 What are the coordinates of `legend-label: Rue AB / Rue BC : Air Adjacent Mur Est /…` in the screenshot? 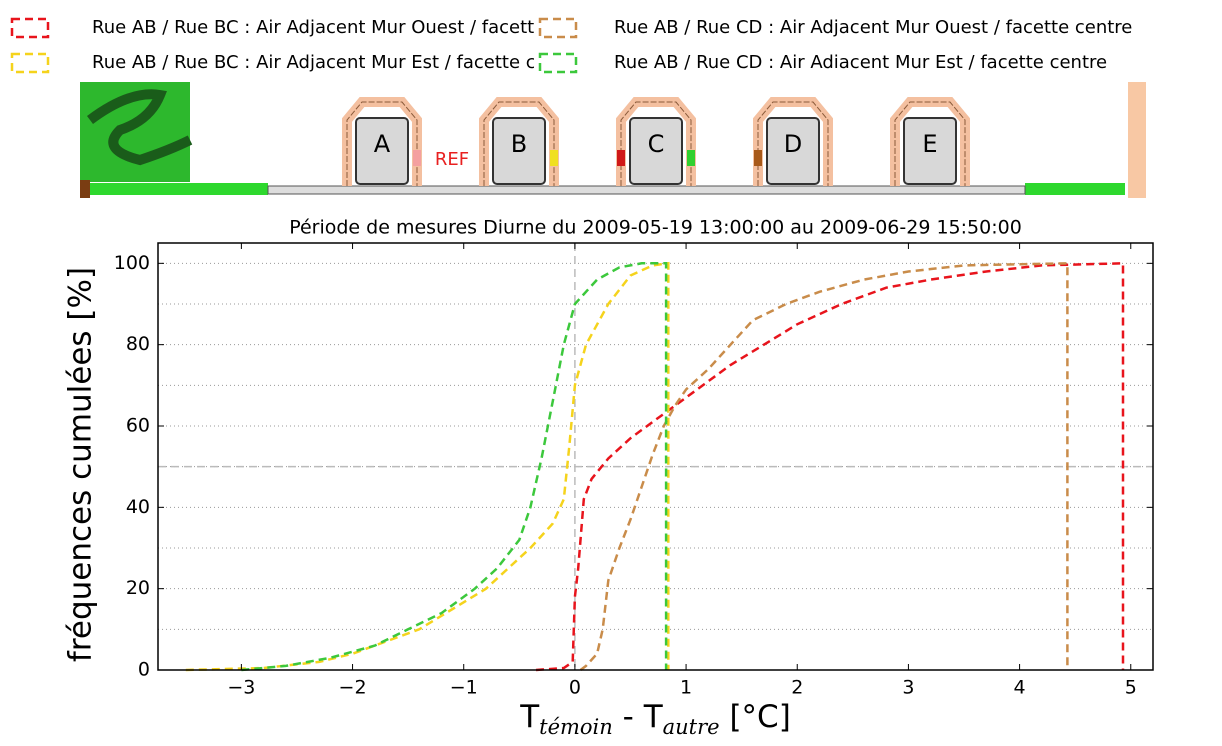 It's located at (337, 62).